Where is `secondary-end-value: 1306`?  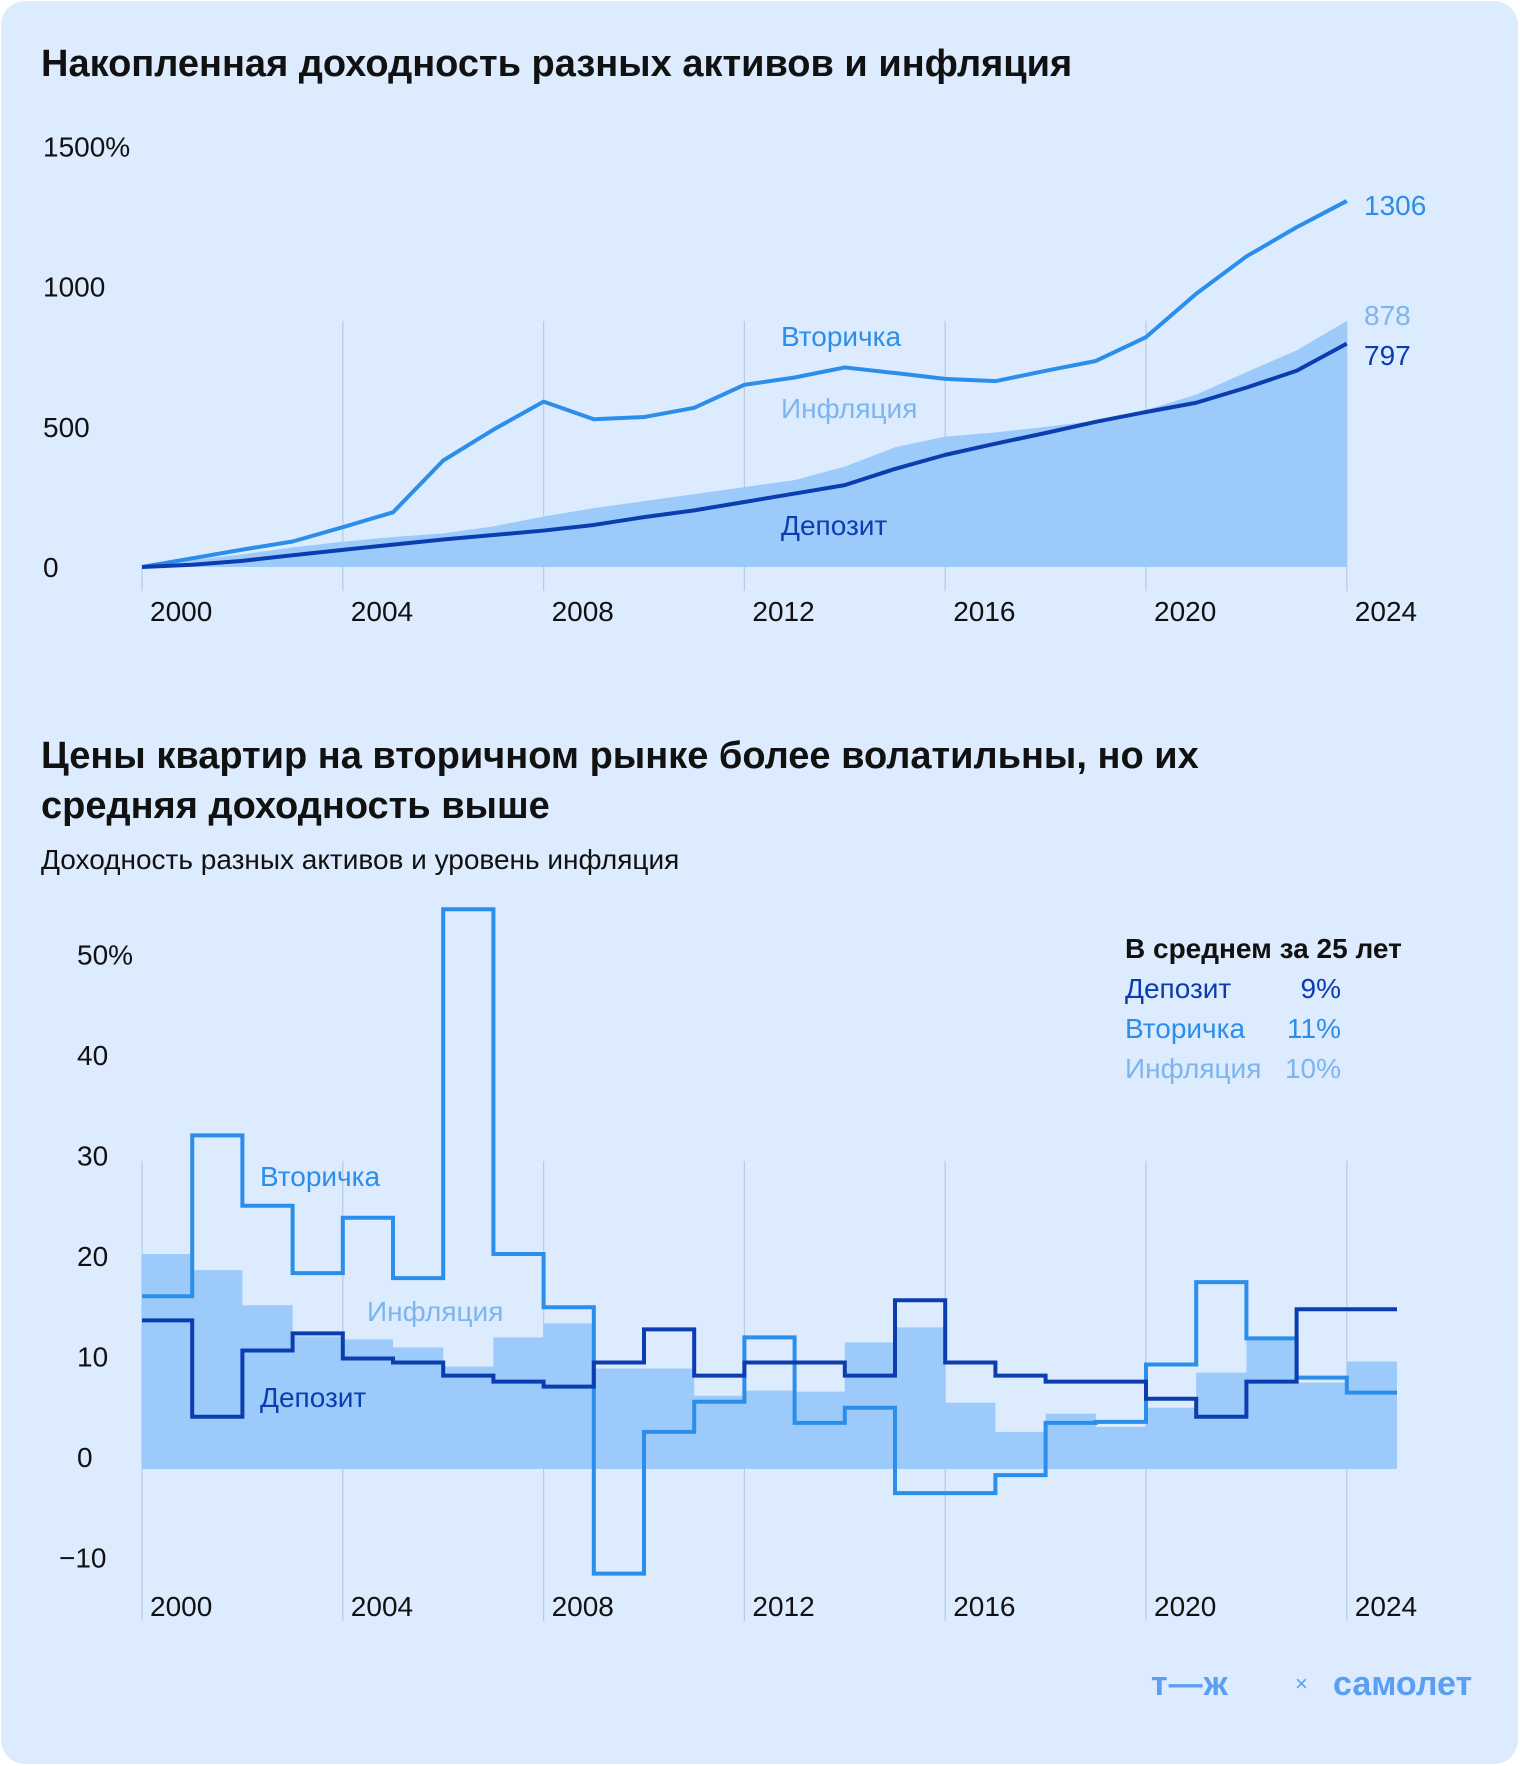 secondary-end-value: 1306 is located at coordinates (1395, 205).